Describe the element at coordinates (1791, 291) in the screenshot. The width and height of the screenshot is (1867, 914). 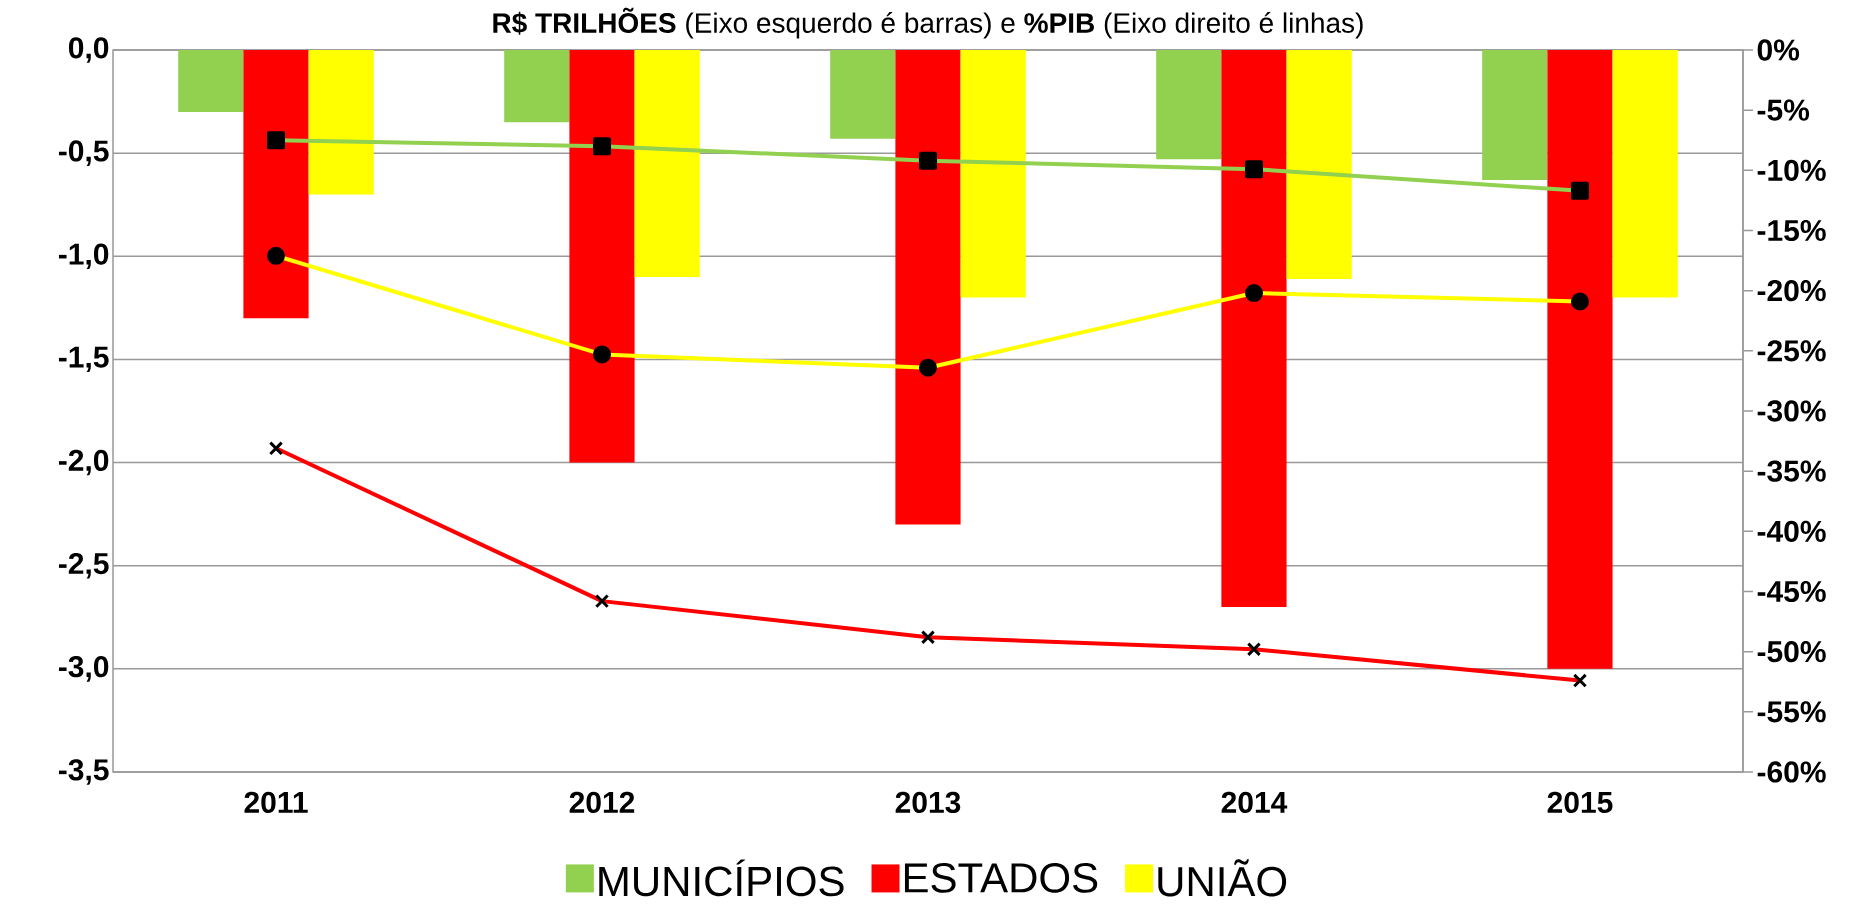
I see `y2-tick-label: -20%` at that location.